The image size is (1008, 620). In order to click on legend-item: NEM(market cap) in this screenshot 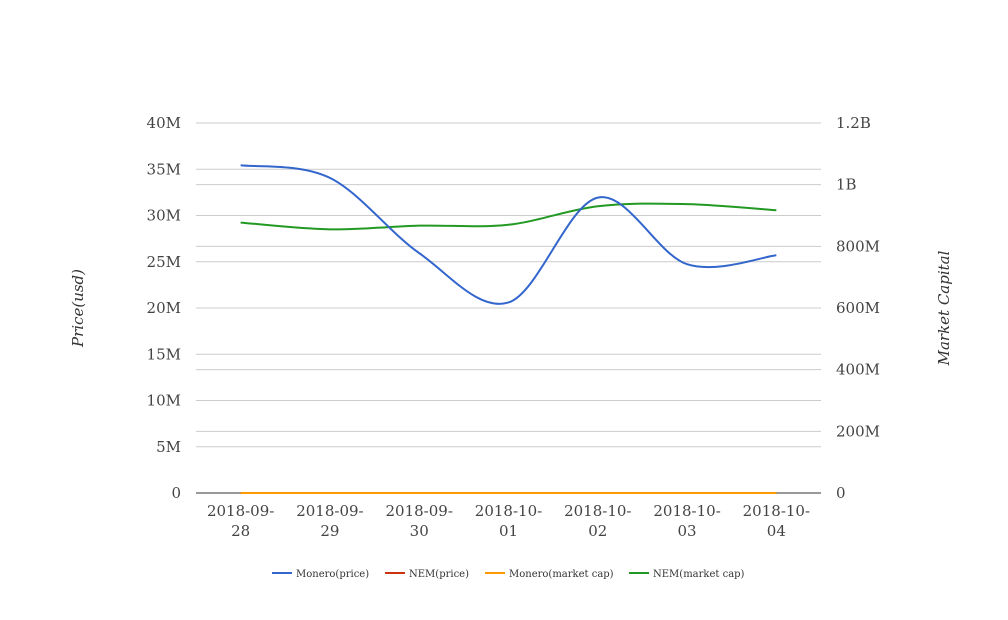, I will do `click(687, 574)`.